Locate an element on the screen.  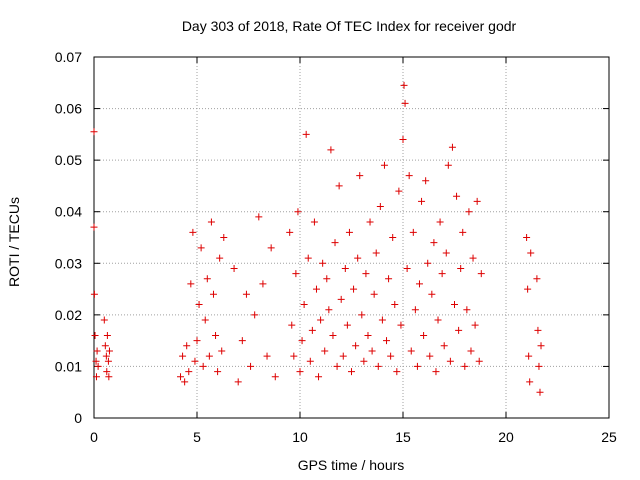
y-tick-label: 0.01 is located at coordinates (68, 366).